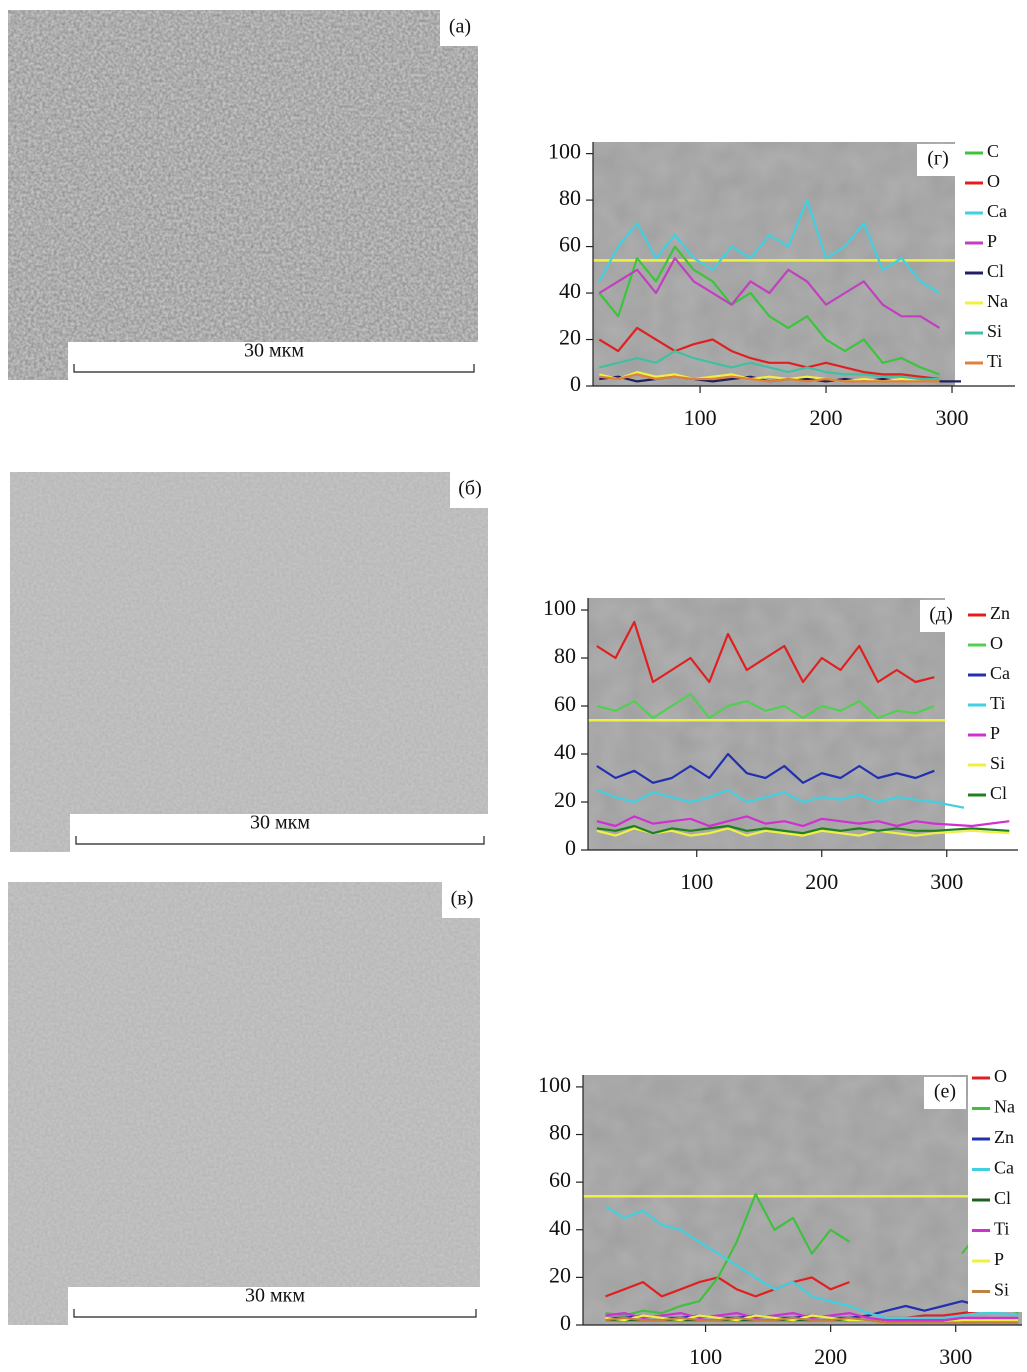 The image size is (1027, 1372). Describe the element at coordinates (993, 151) in the screenshot. I see `legend-label: C` at that location.